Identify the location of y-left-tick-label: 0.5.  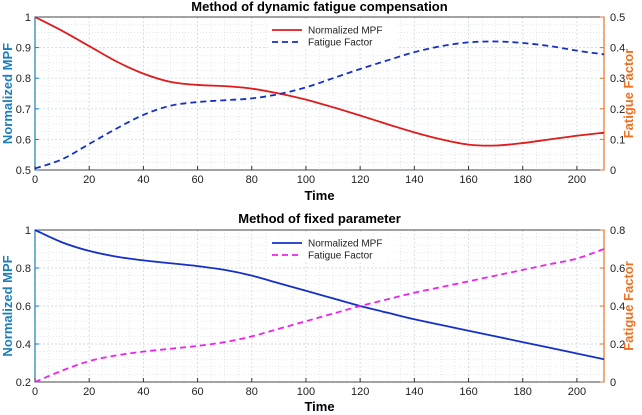
(23, 171).